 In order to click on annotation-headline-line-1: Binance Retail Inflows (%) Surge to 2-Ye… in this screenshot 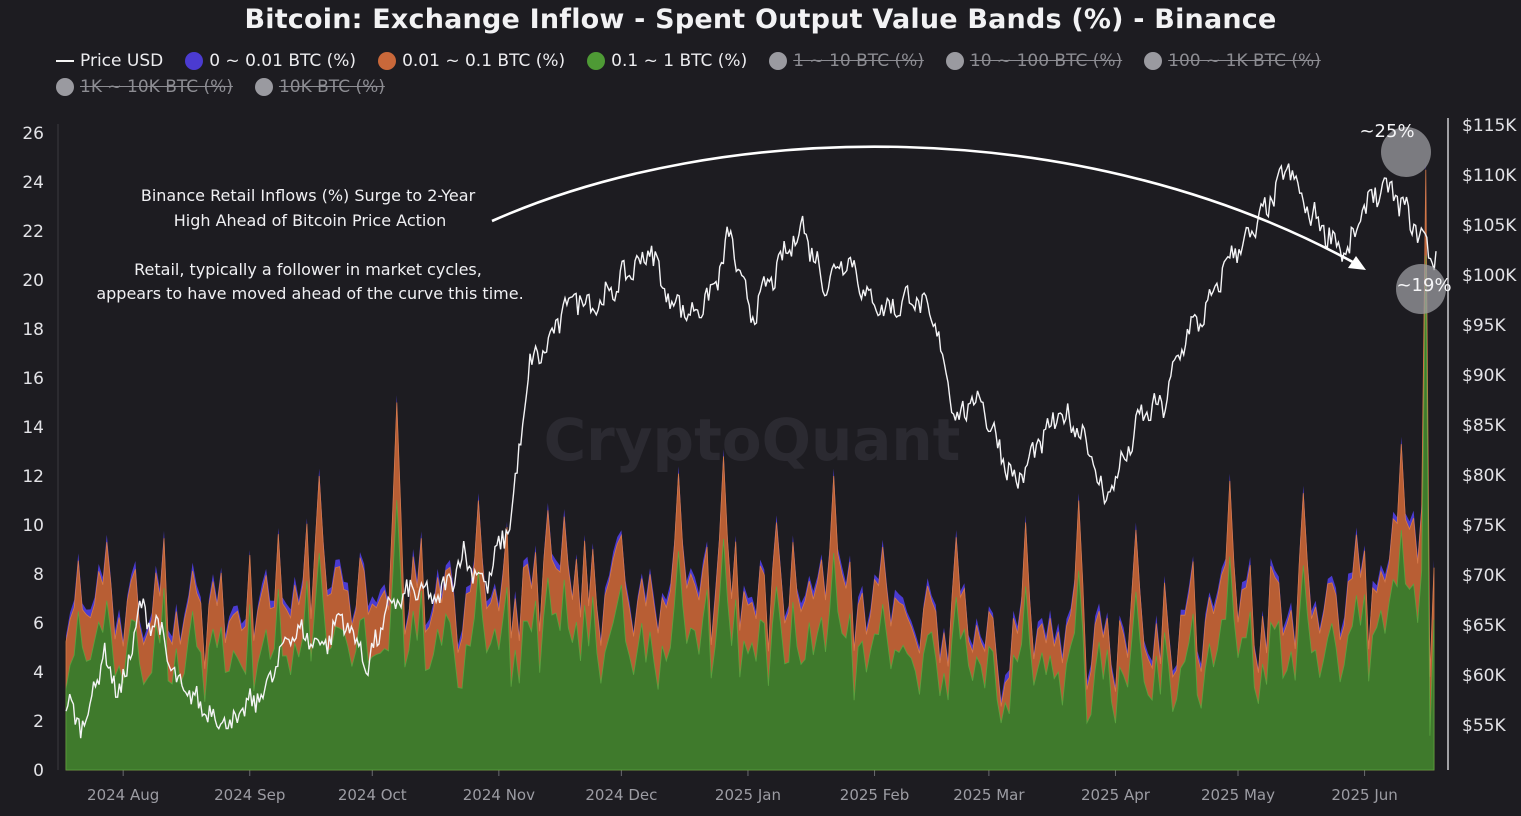, I will do `click(308, 195)`.